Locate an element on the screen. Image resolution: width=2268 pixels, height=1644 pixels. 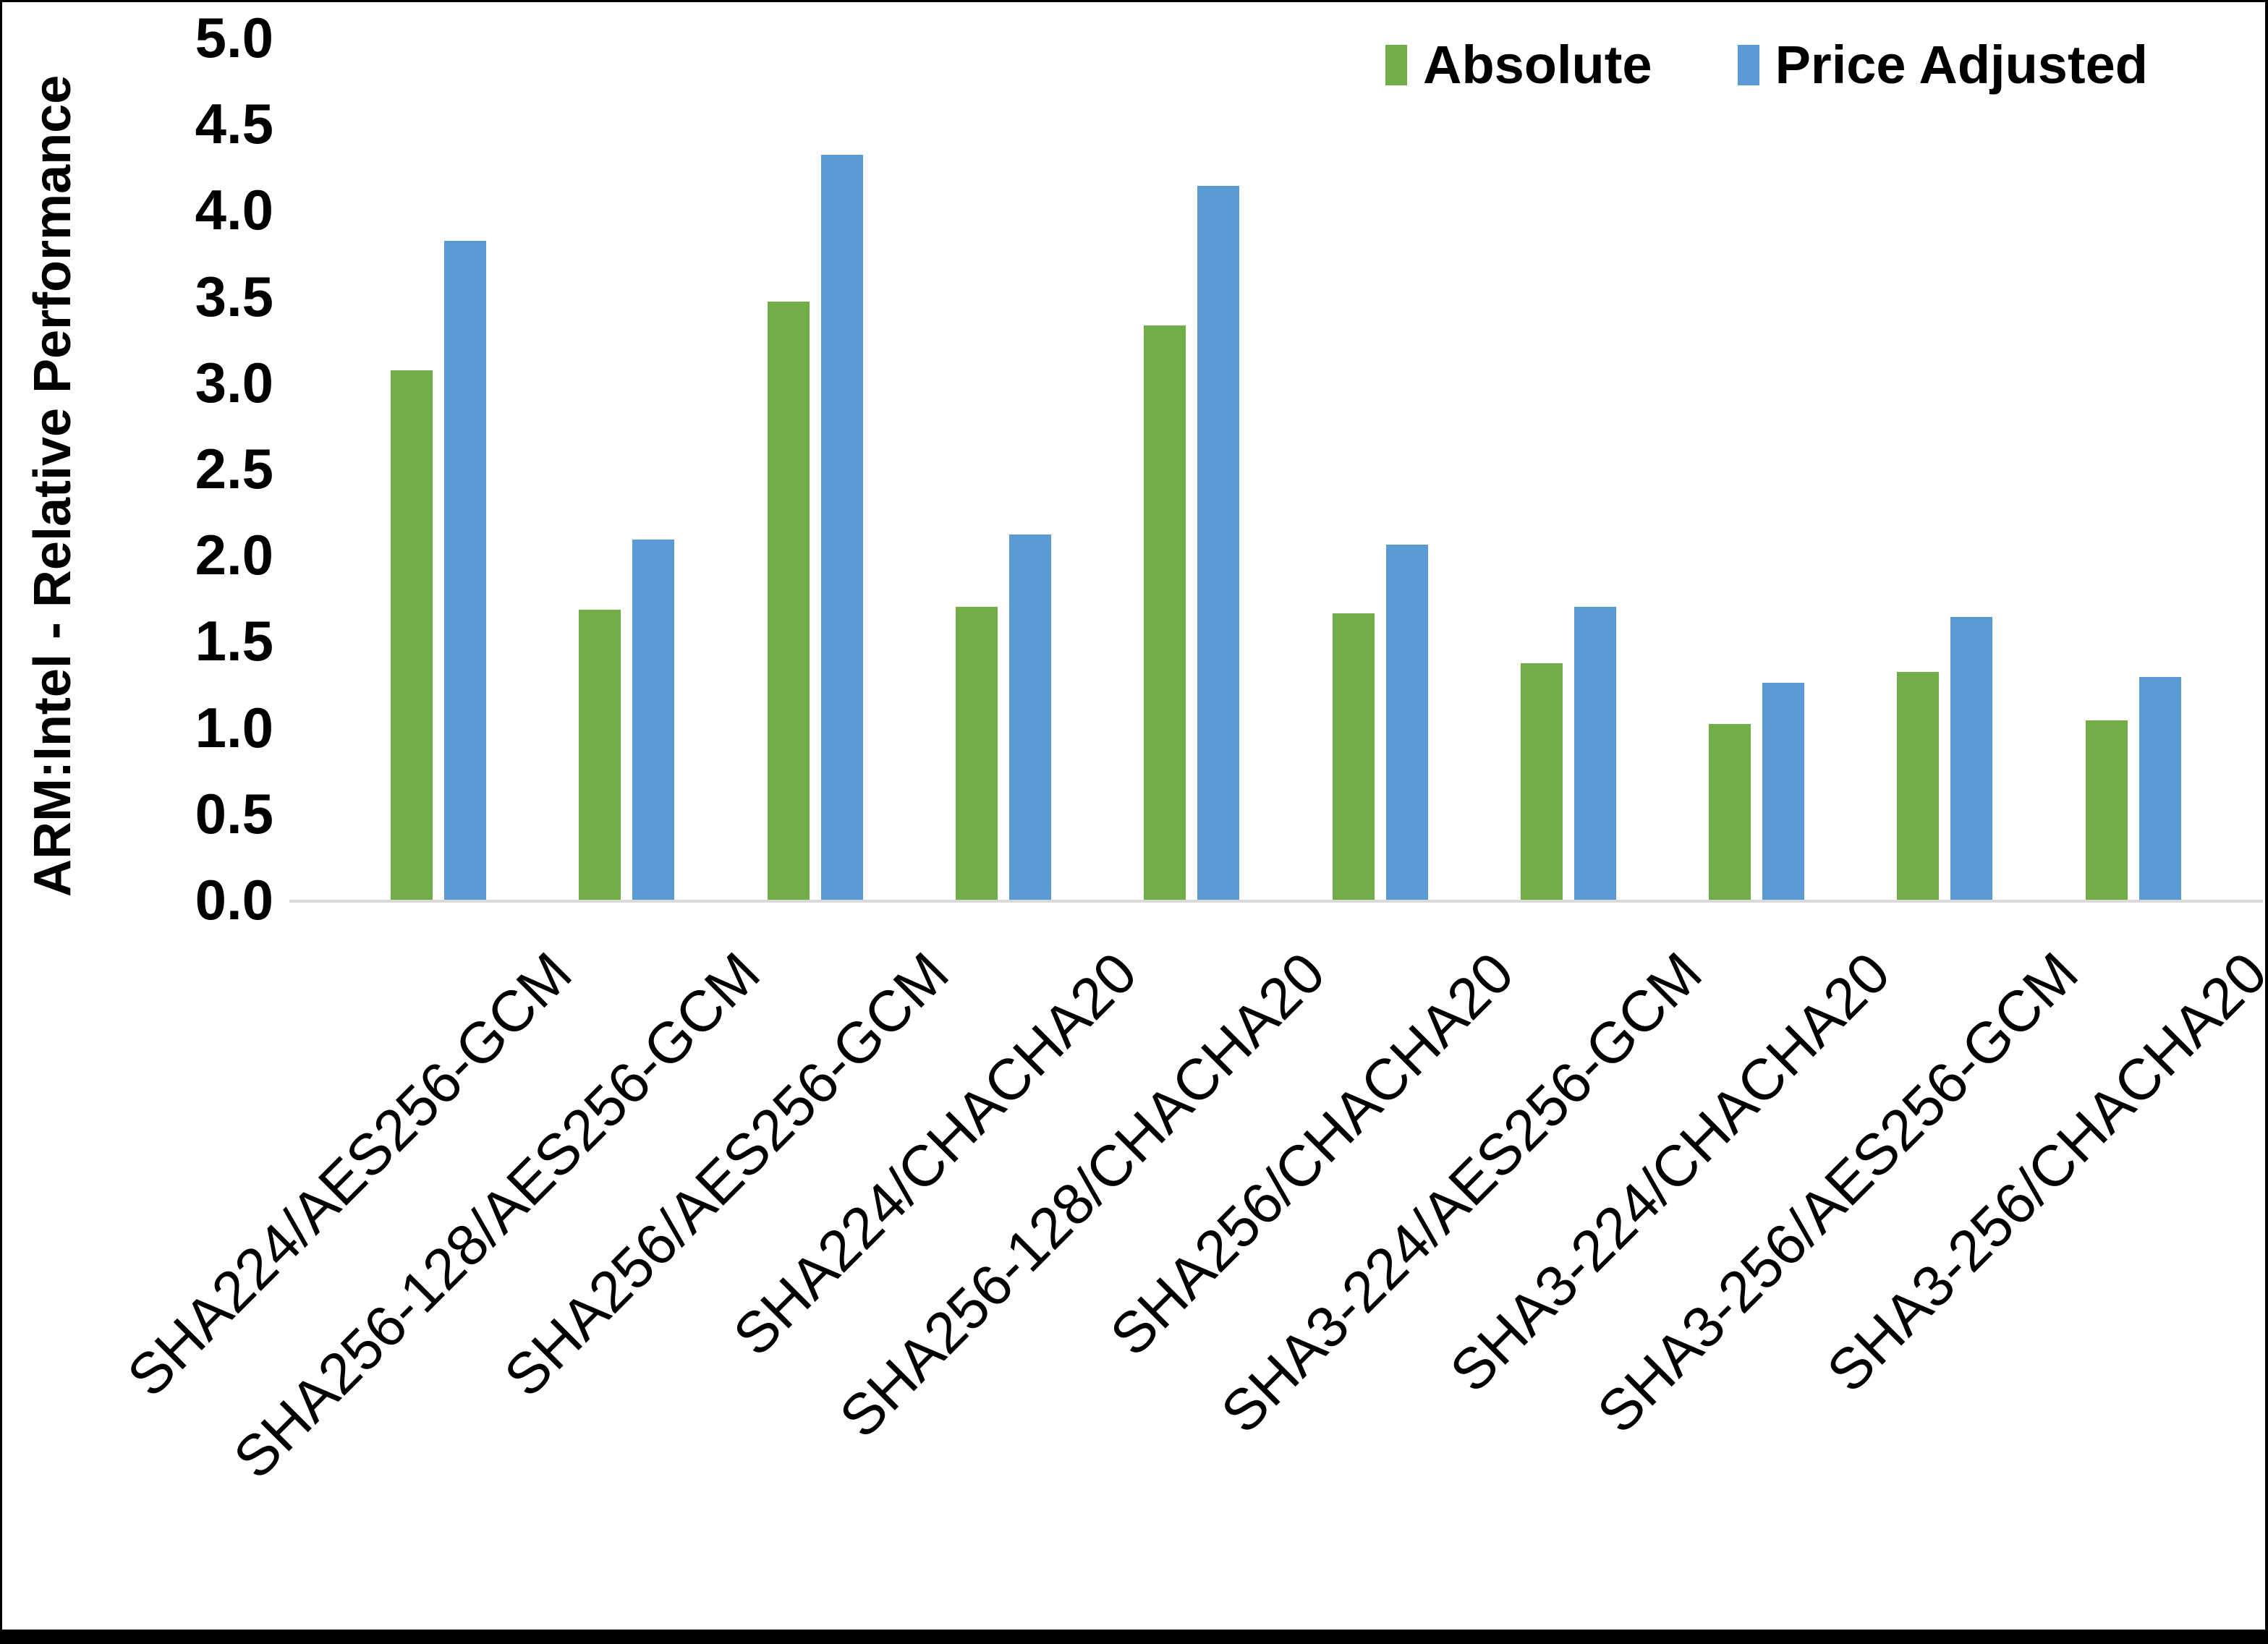
bar-price-adjusted-SHA3-256/CHACHA20 is located at coordinates (2160, 789).